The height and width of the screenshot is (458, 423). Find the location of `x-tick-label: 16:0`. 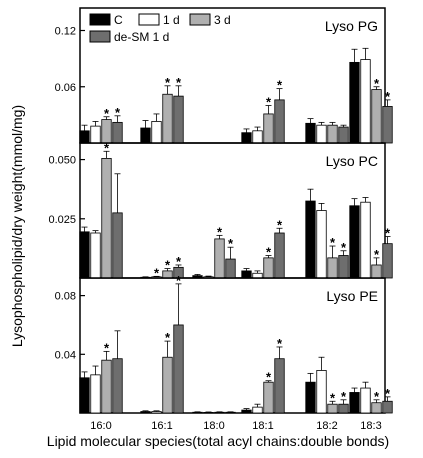

x-tick-label: 16:0 is located at coordinates (100, 426).